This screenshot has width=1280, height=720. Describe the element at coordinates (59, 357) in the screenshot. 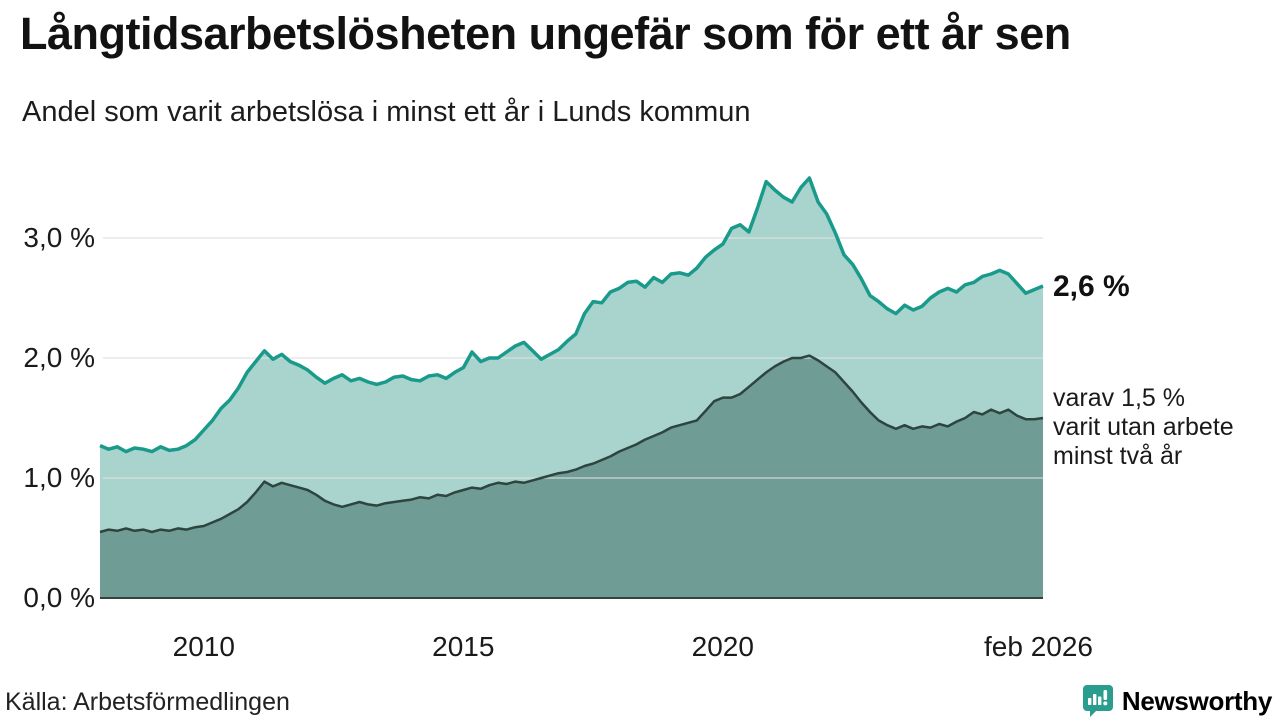

I see `y-tick-label-2: 2,0 %` at that location.